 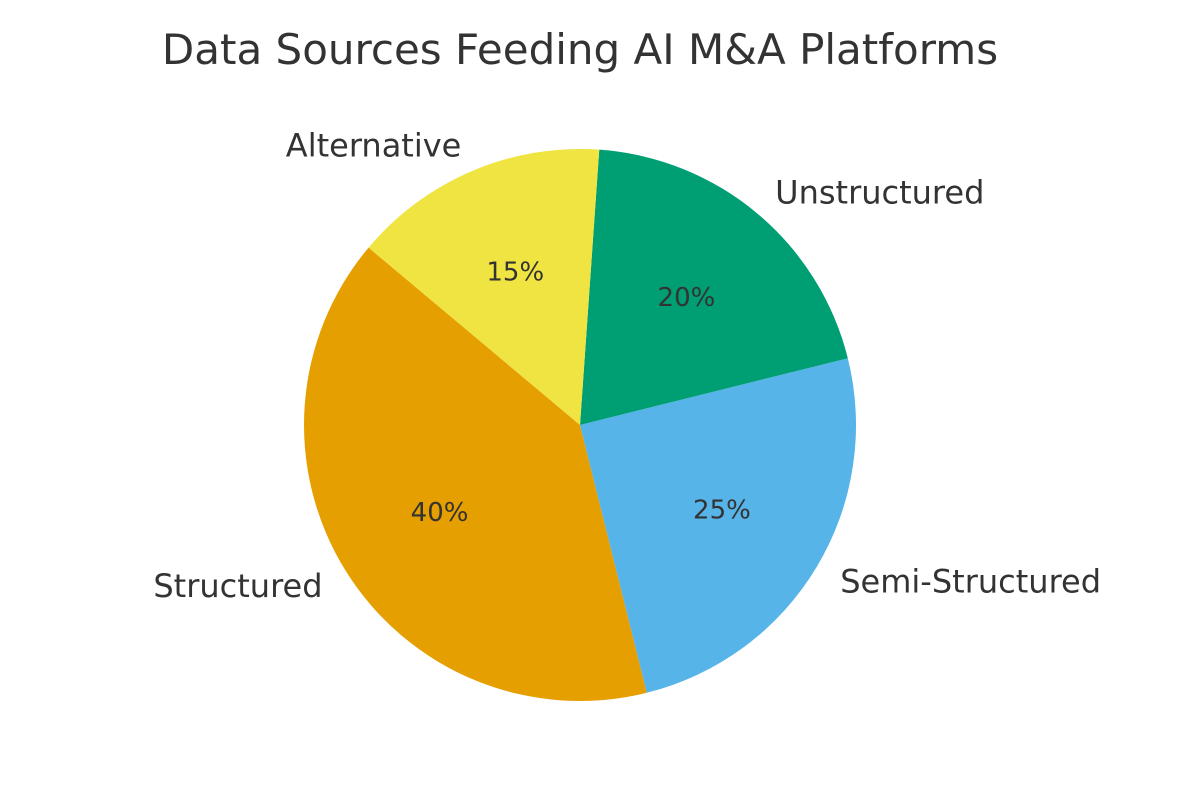 I want to click on pie-slice-unstructured, so click(x=714, y=287).